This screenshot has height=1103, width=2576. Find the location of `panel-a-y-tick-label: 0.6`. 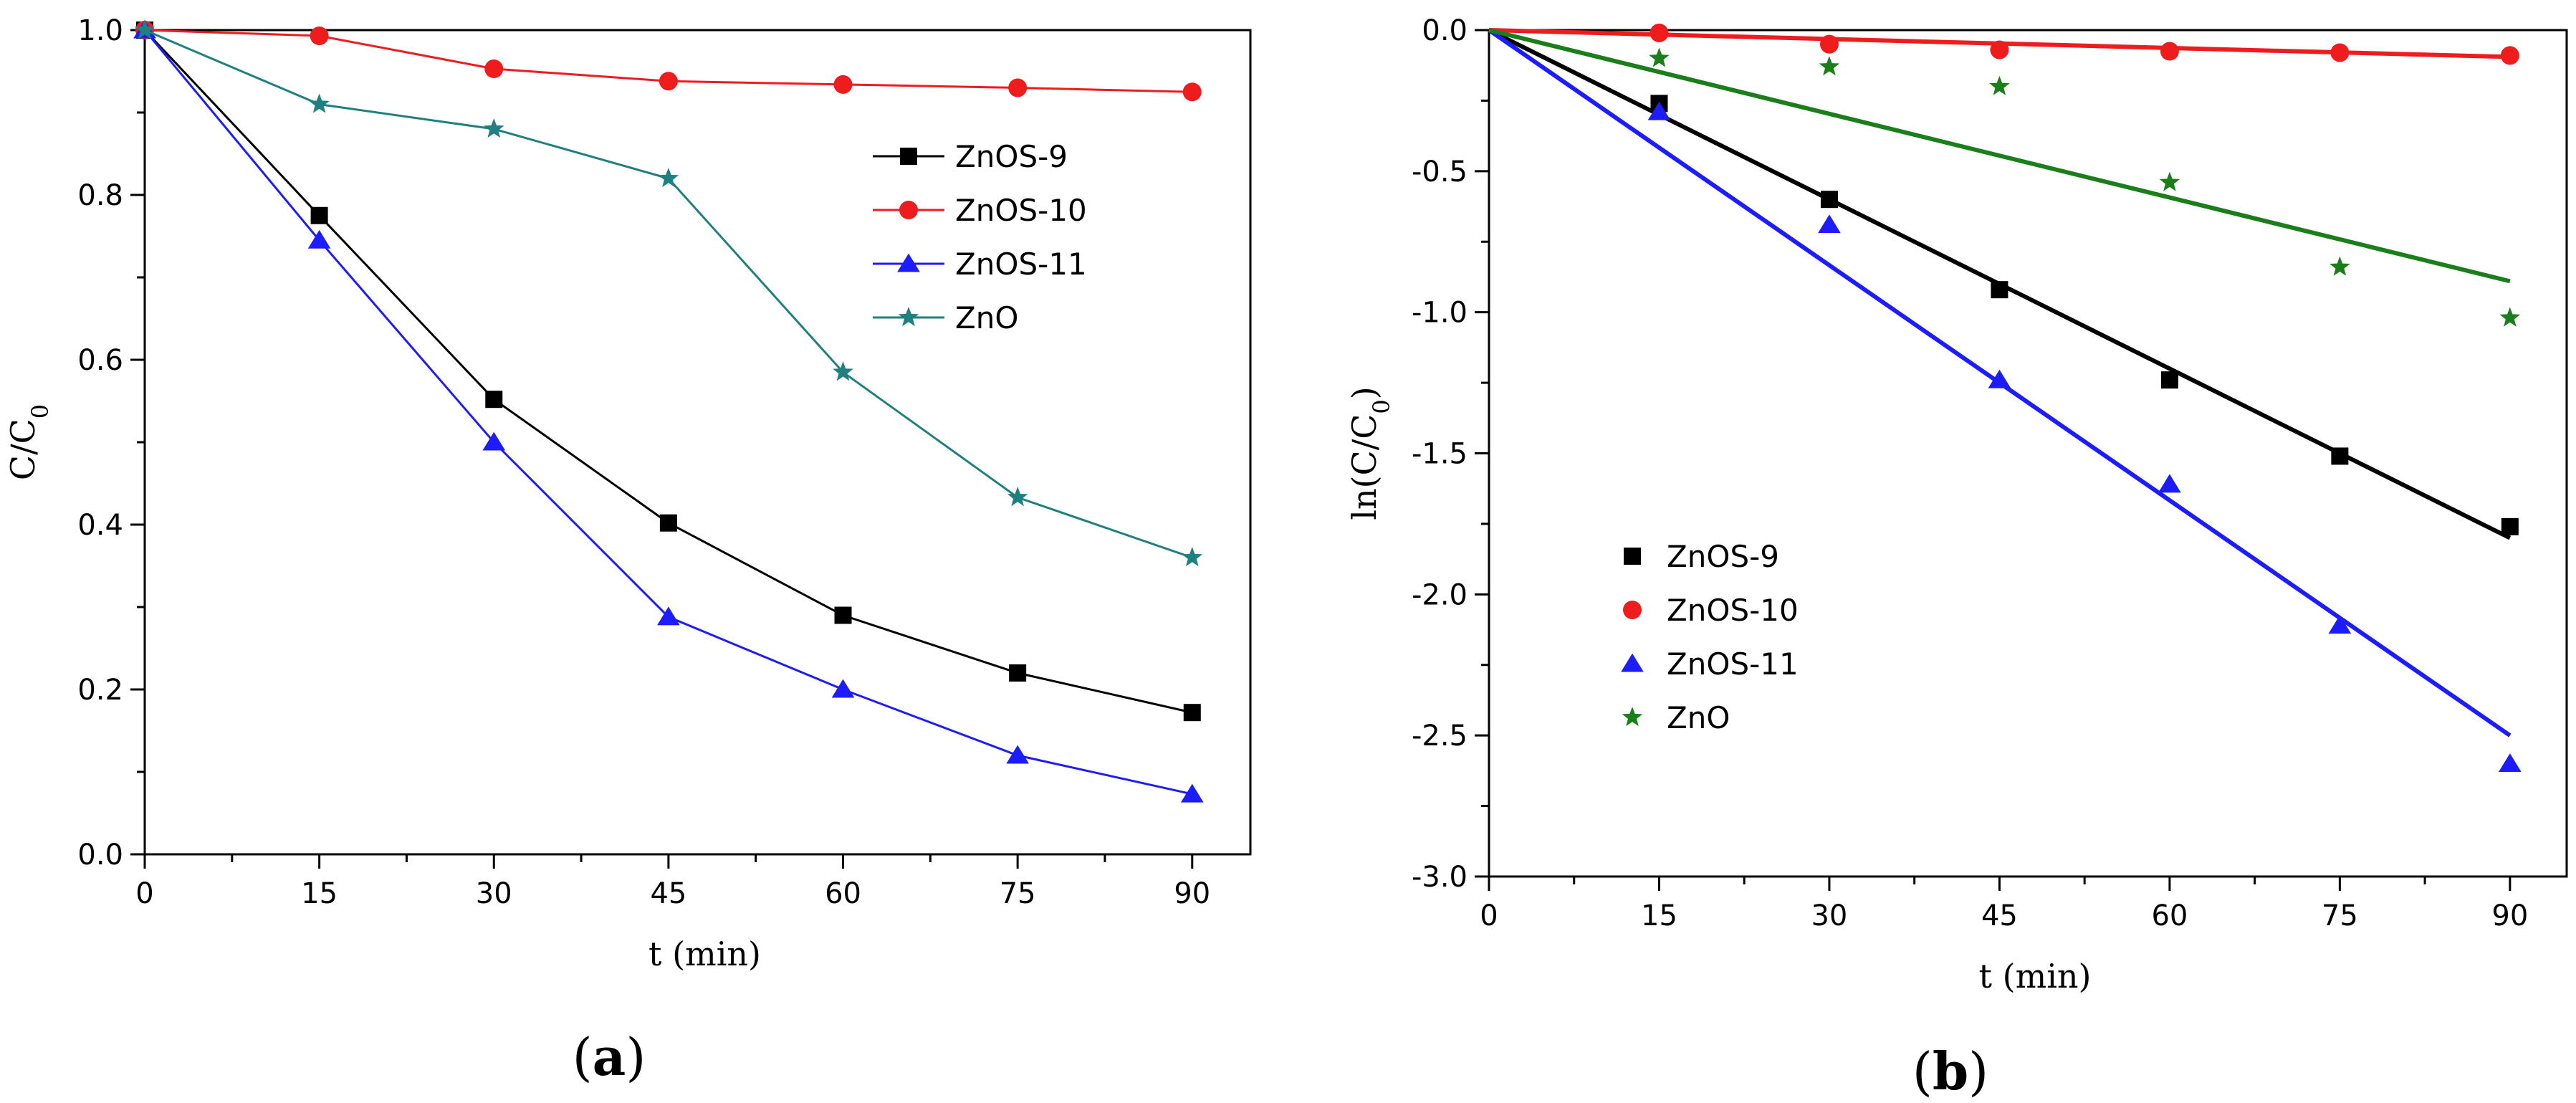

panel-a-y-tick-label: 0.6 is located at coordinates (100, 360).